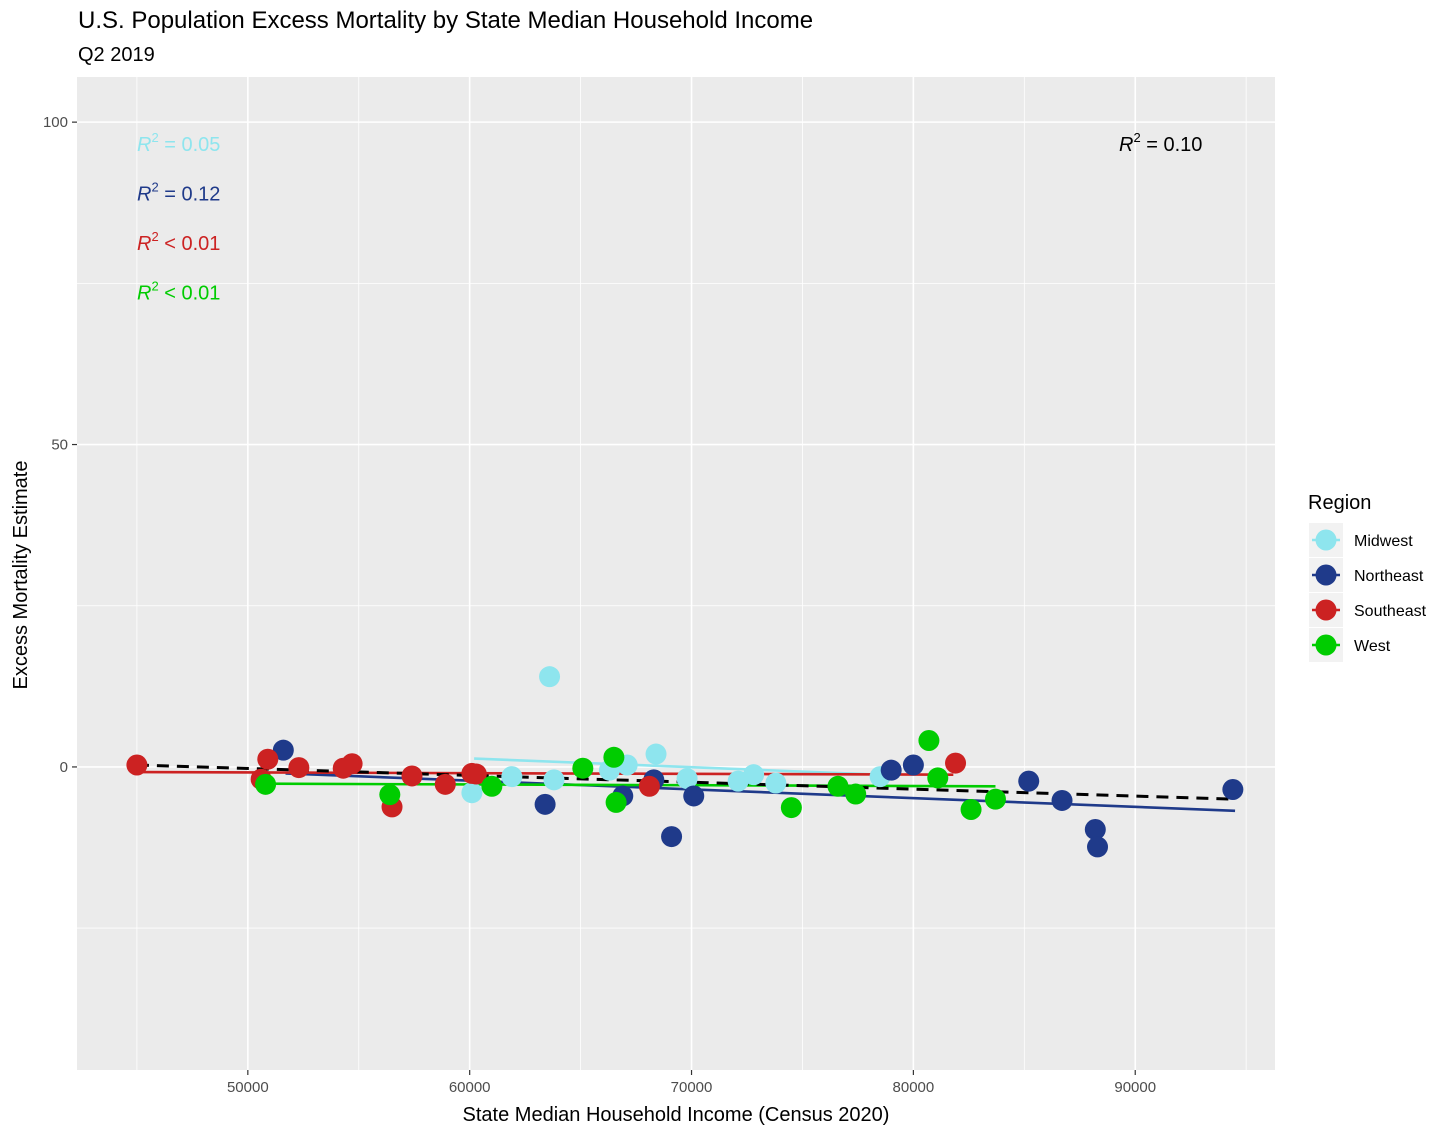  I want to click on legend-label-southeast: Southeast, so click(1390, 611).